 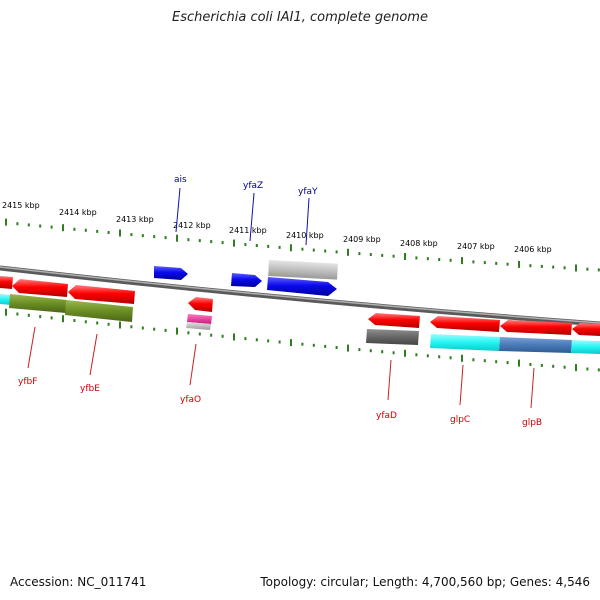 I want to click on feature-cyan-right, so click(x=585, y=347).